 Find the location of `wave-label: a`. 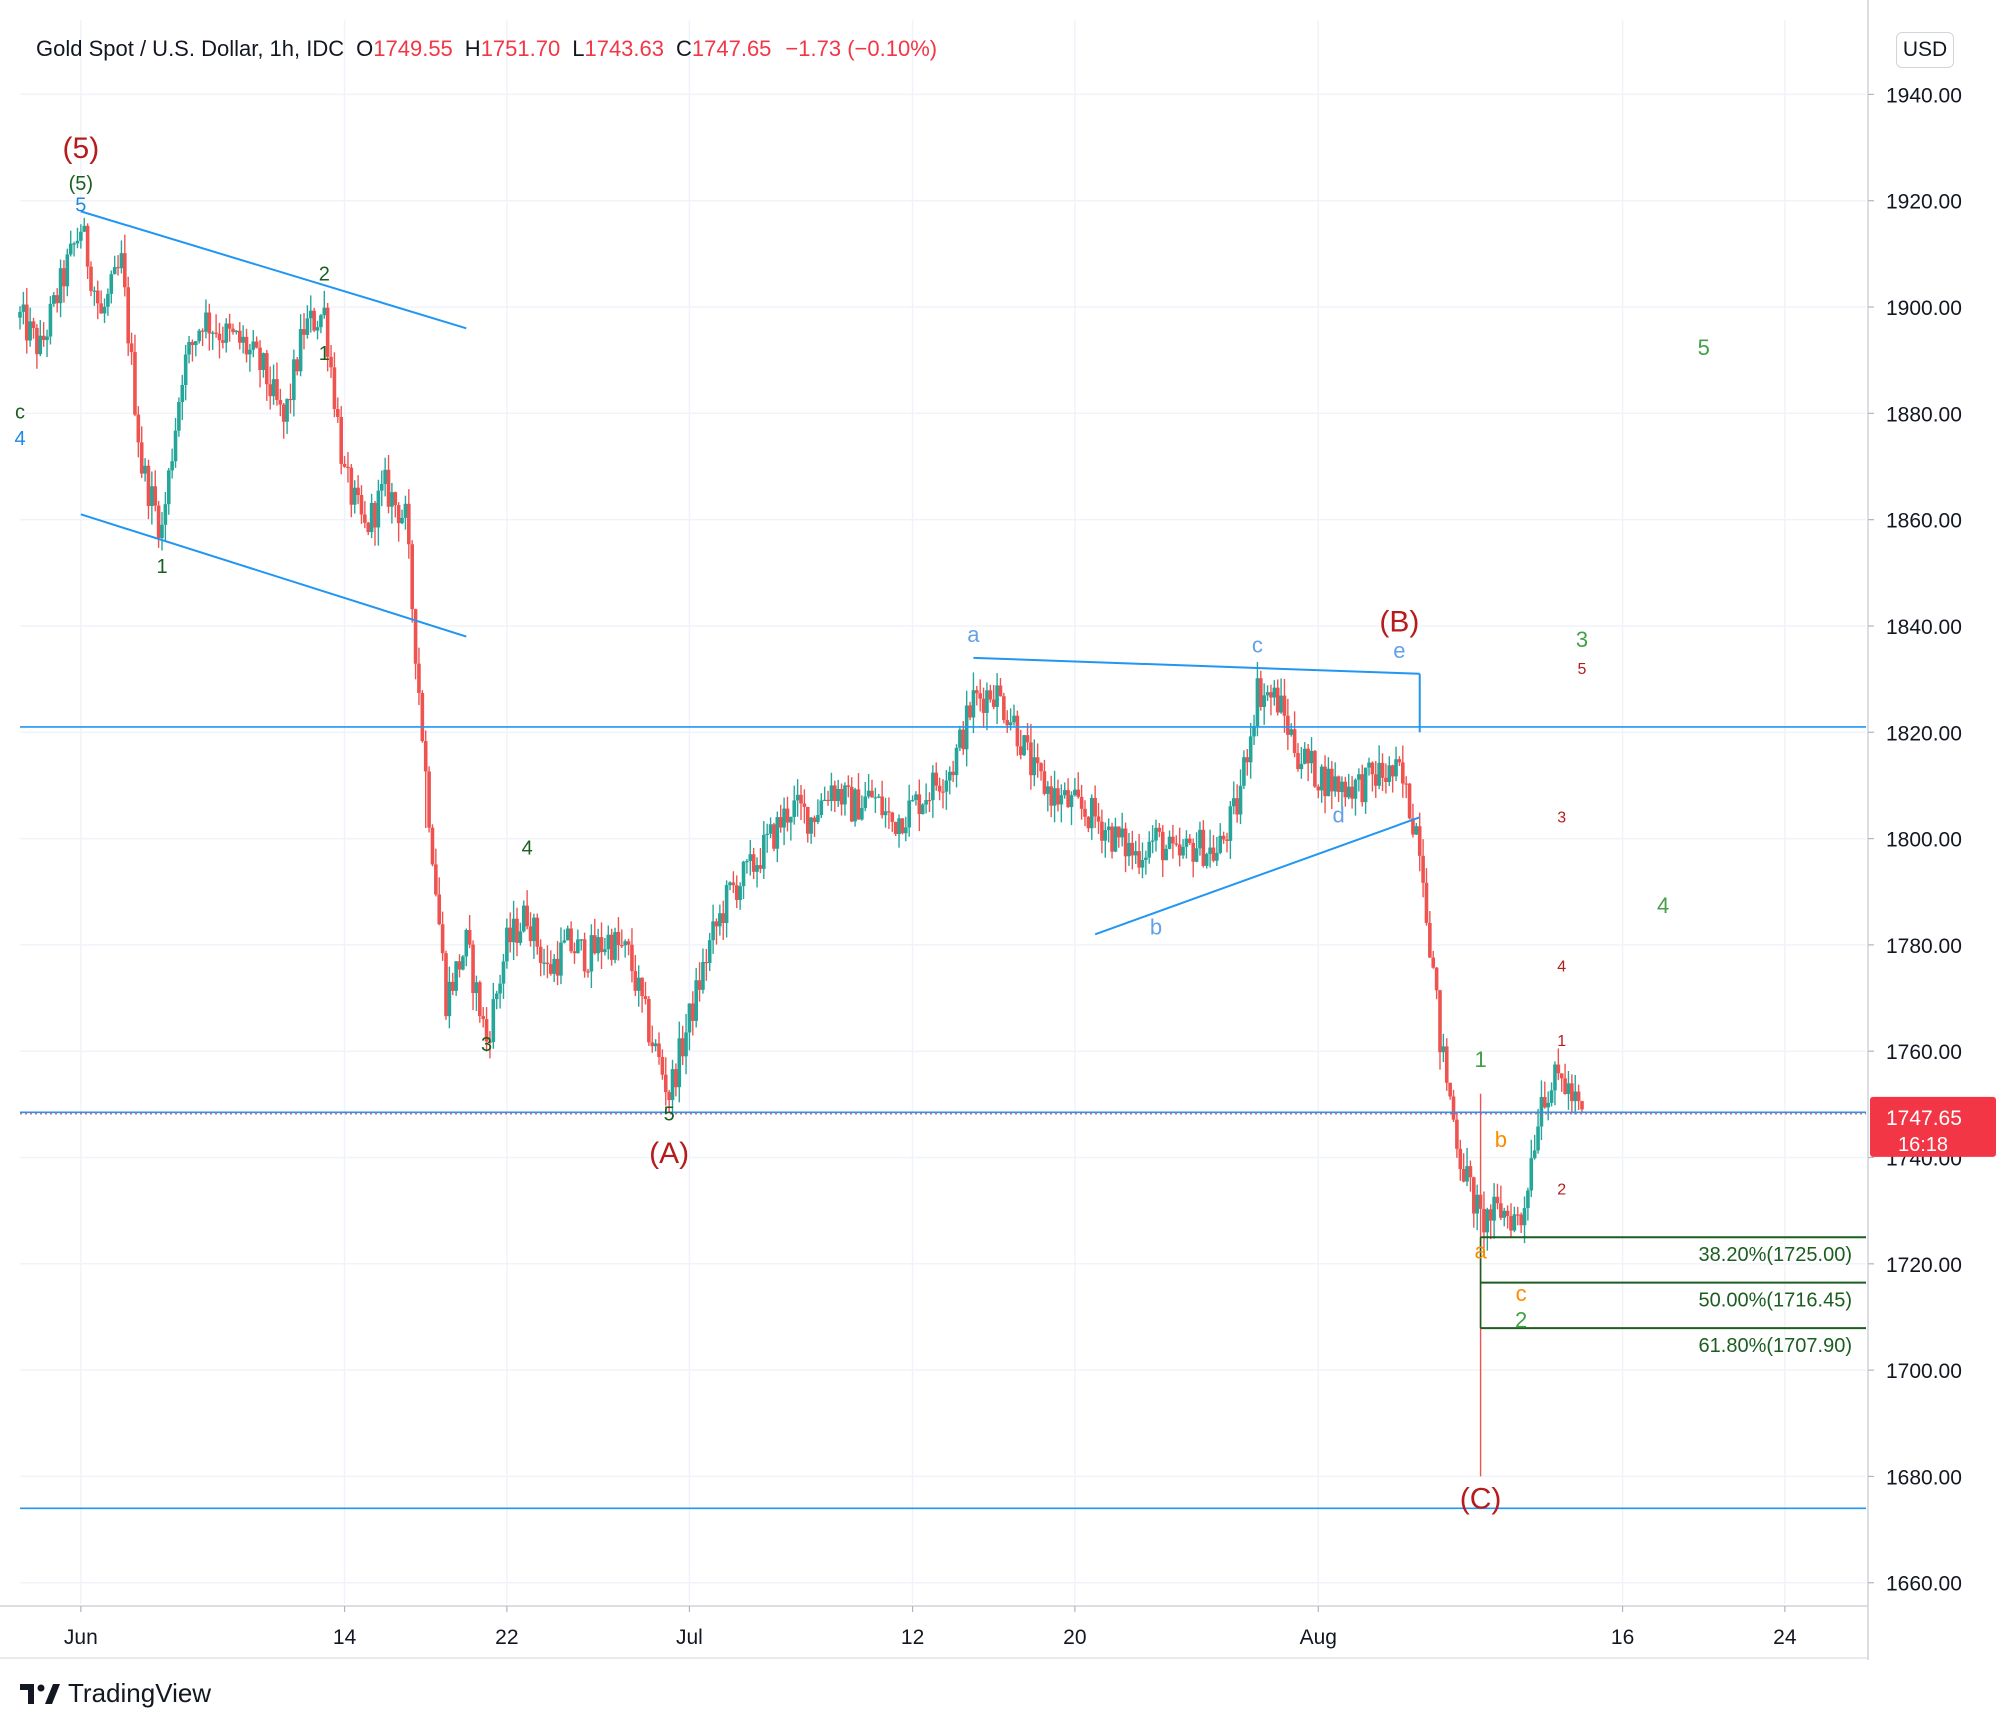

wave-label: a is located at coordinates (1480, 1250).